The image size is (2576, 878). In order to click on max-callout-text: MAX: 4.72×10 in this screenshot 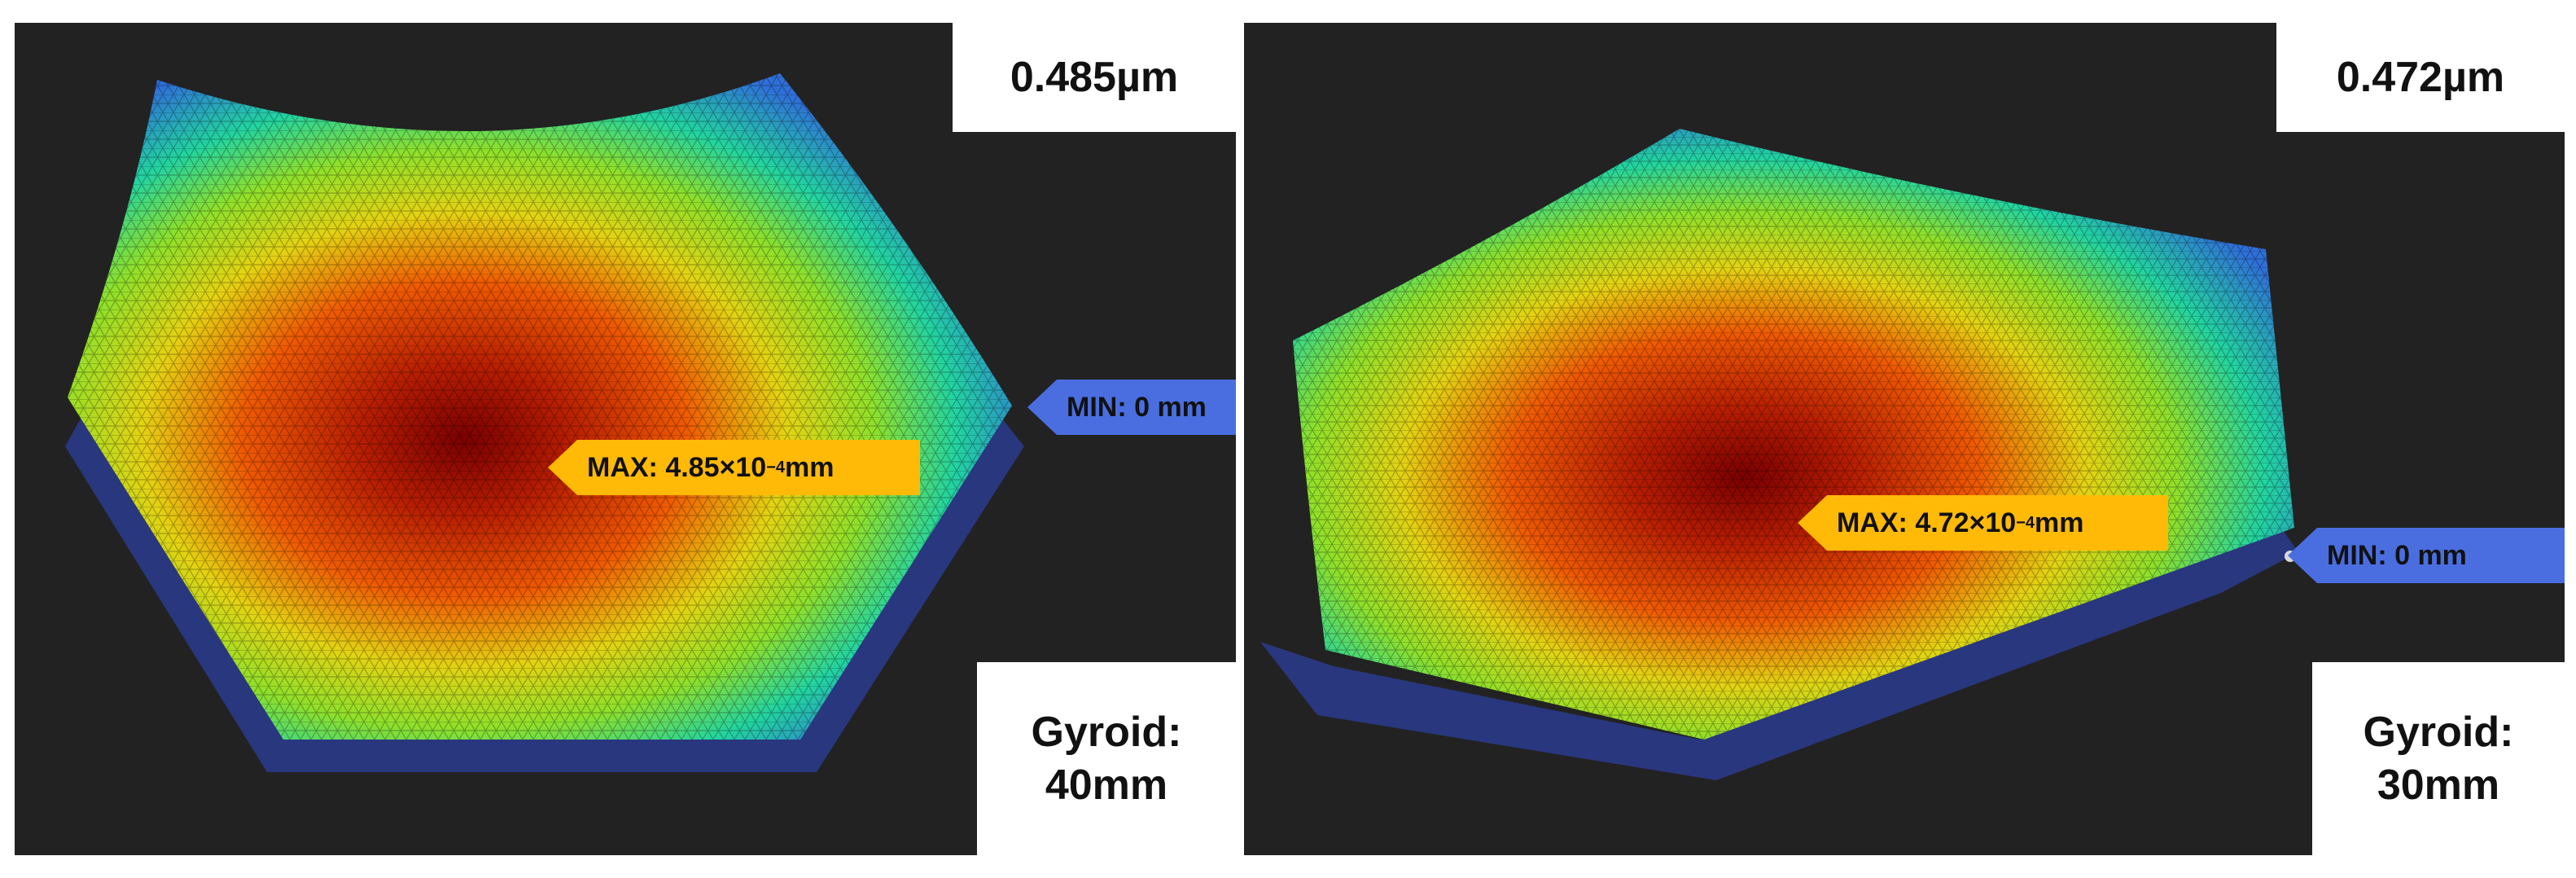, I will do `click(1927, 522)`.